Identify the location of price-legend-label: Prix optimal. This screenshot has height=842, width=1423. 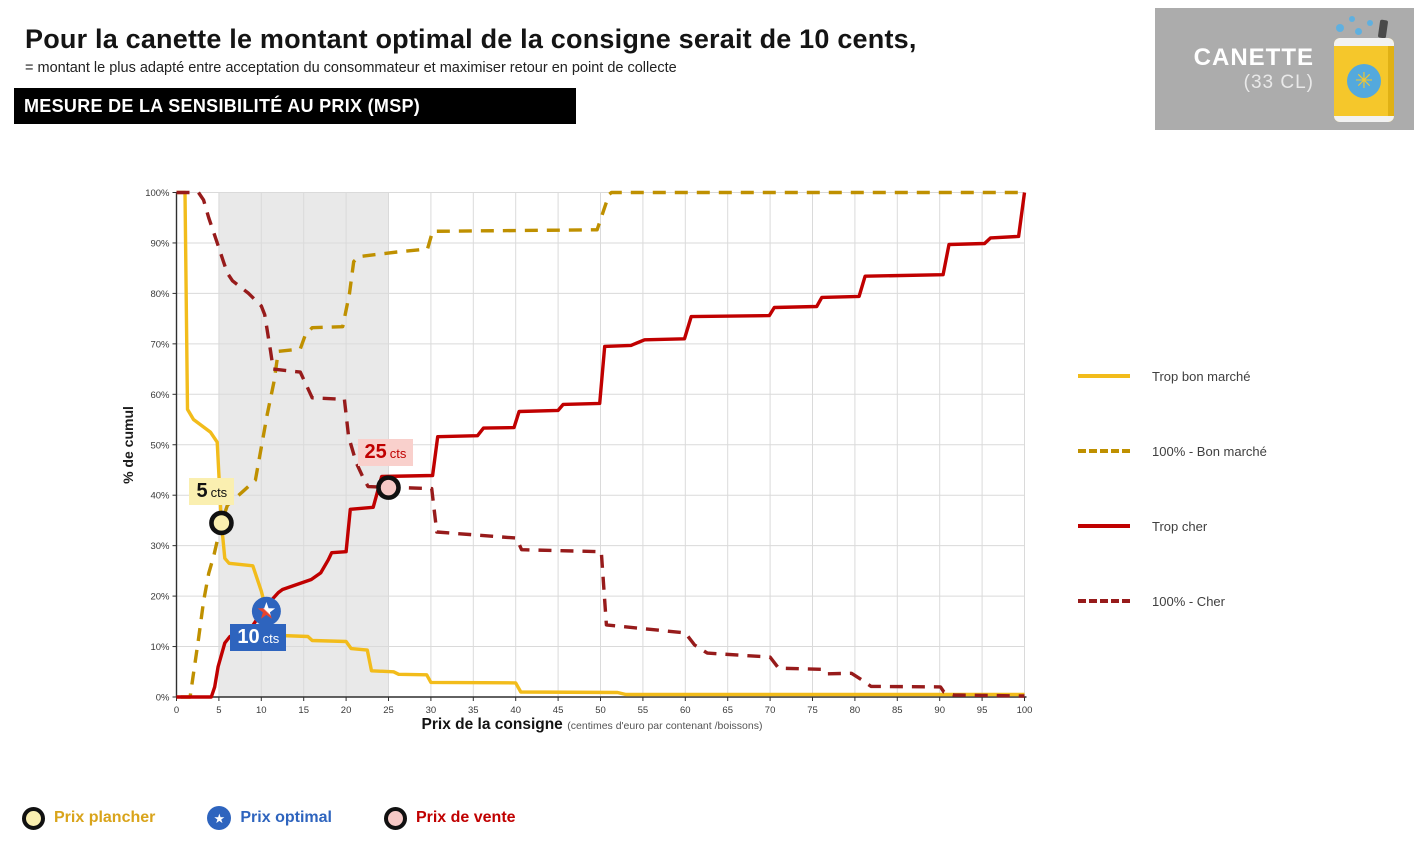
(286, 817).